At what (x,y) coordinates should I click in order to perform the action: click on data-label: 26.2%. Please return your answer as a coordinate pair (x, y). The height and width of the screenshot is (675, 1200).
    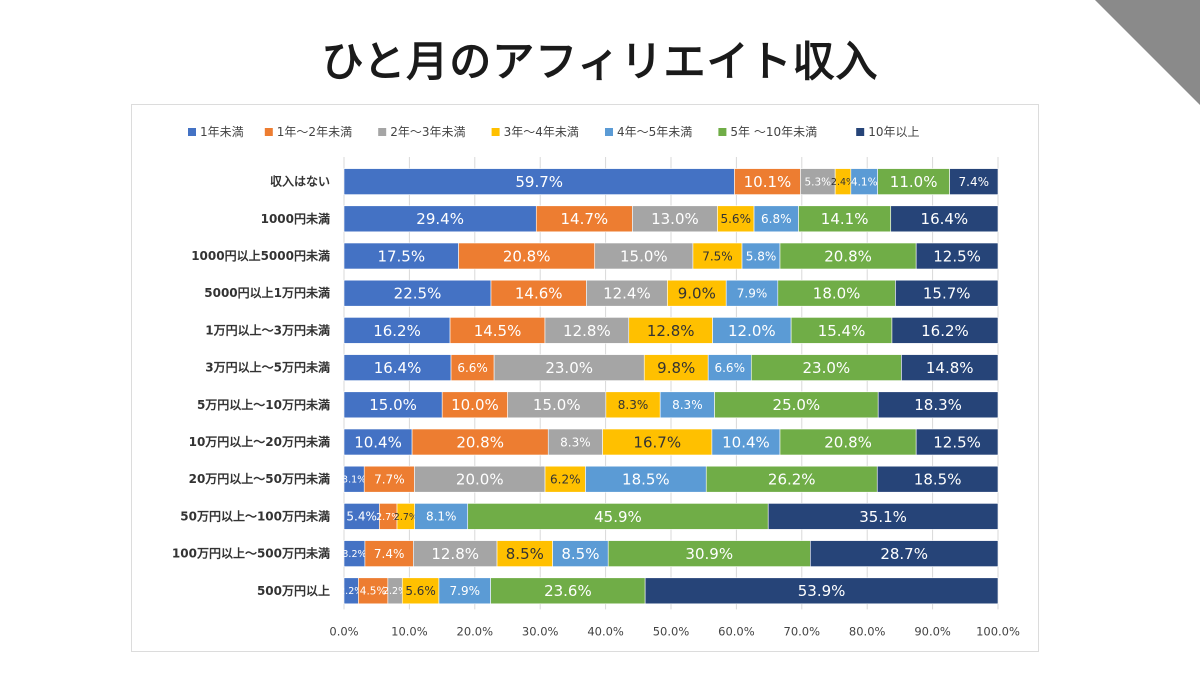
    Looking at the image, I should click on (792, 480).